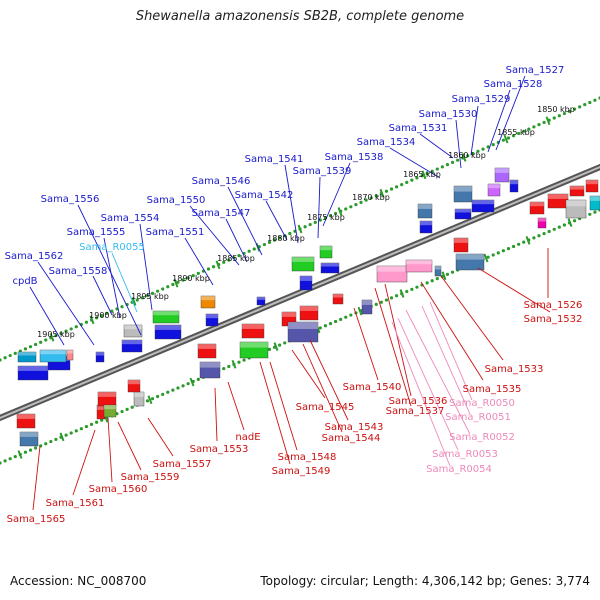 The image size is (600, 600). I want to click on forward-gene-label: Sama_1541, so click(274, 159).